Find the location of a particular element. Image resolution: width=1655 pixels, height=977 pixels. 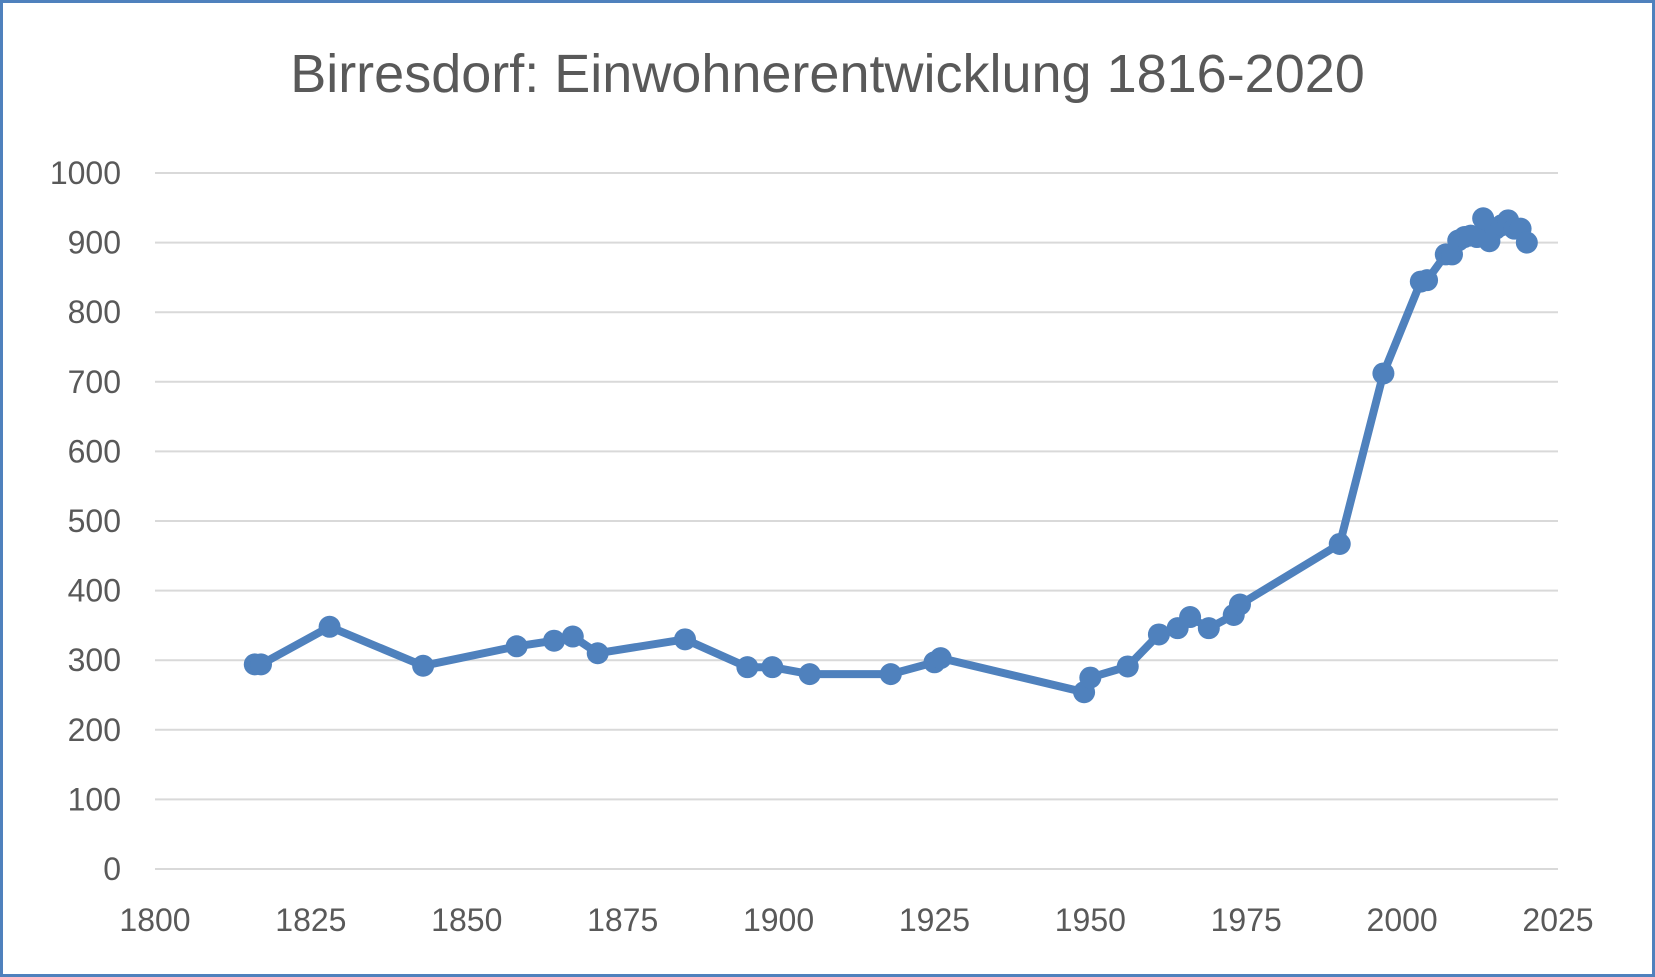

x-tick-label: 2025 is located at coordinates (1557, 920).